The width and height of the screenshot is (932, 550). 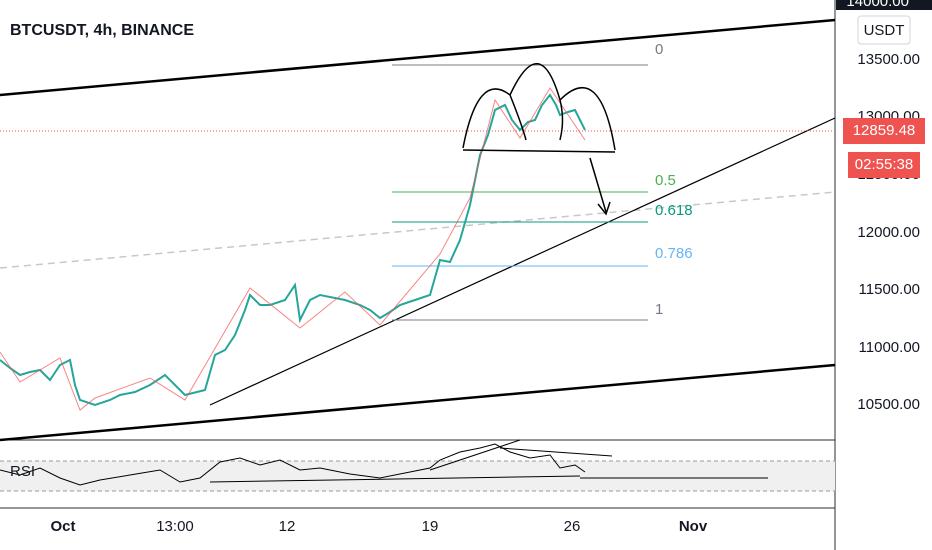 What do you see at coordinates (175, 526) in the screenshot?
I see `time-label: 13:00` at bounding box center [175, 526].